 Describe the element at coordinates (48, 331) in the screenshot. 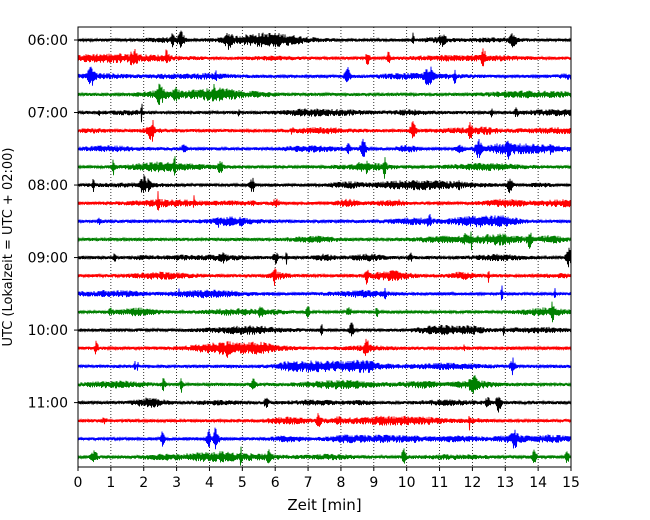

I see `y-tick-label: 10:00` at that location.